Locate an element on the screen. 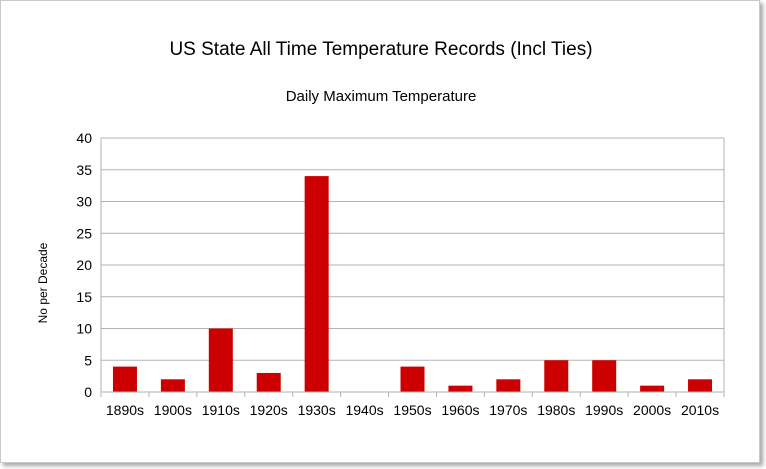 This screenshot has width=766, height=469. bar-1890s is located at coordinates (124, 379).